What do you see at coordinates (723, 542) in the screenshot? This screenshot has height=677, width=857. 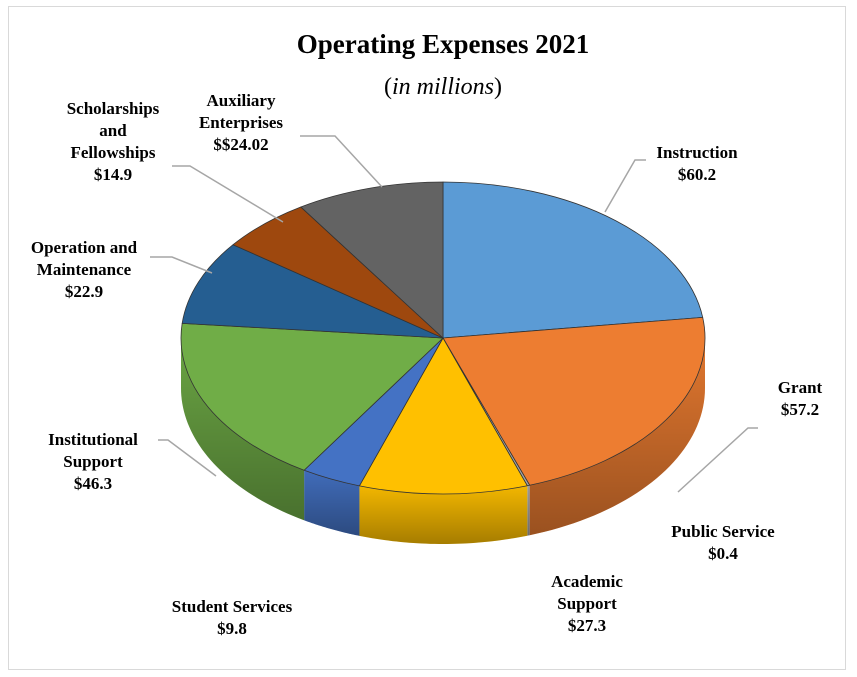 I see `data-label-public-service: Public Service $0.4` at bounding box center [723, 542].